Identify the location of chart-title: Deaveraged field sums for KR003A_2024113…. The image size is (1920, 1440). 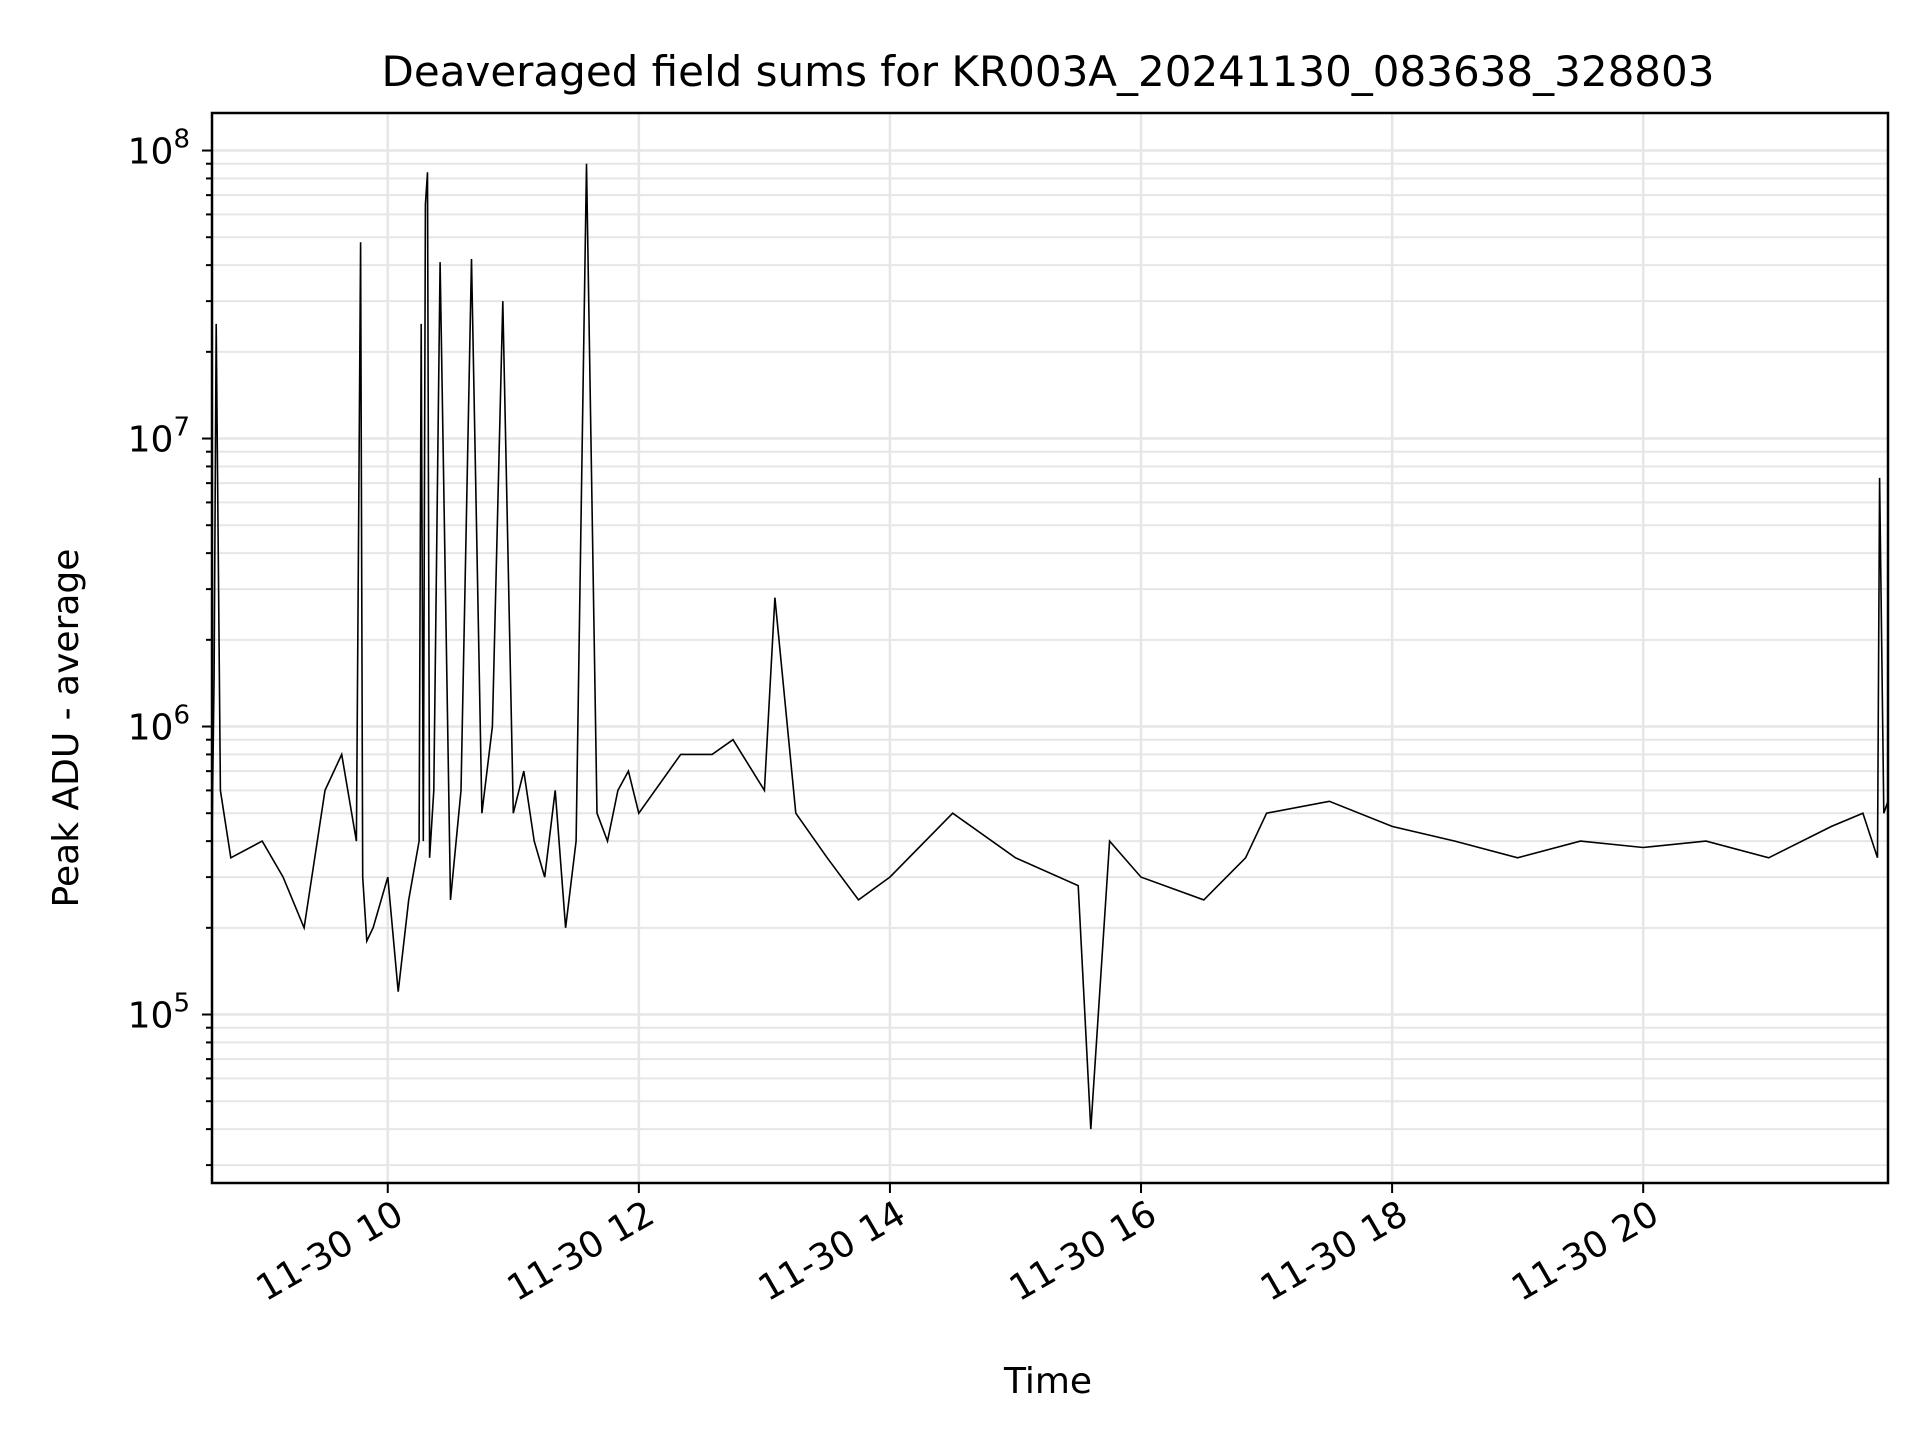
(1048, 71).